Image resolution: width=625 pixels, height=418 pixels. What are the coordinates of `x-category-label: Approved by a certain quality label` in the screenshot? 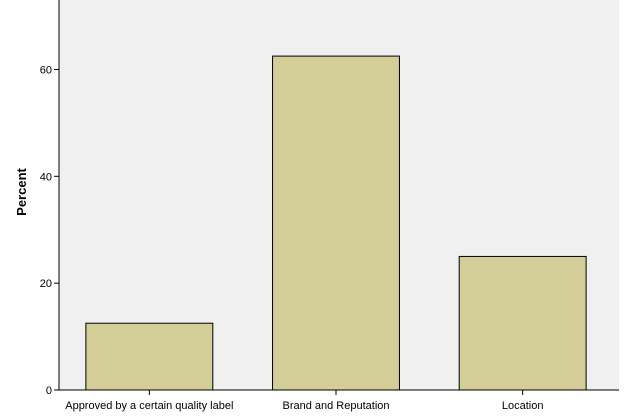 It's located at (149, 406).